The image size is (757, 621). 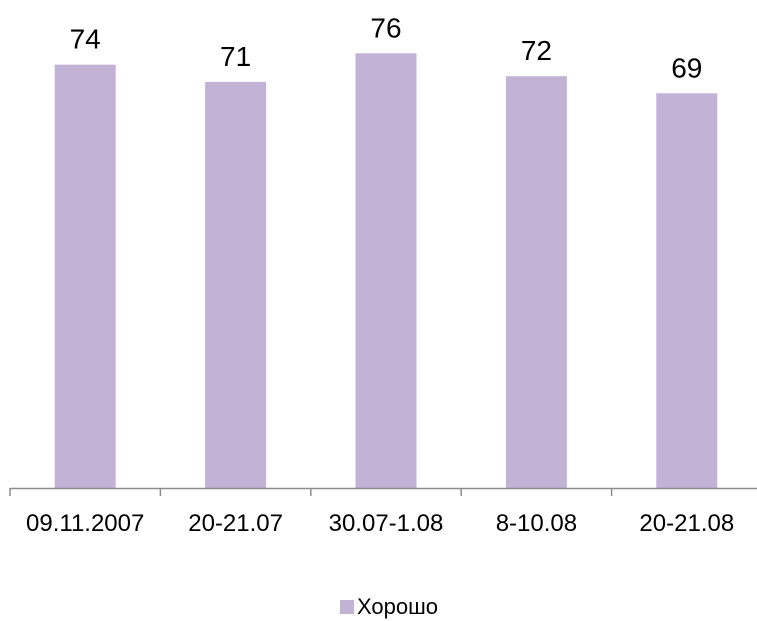 I want to click on data-label-4: 69, so click(x=686, y=67).